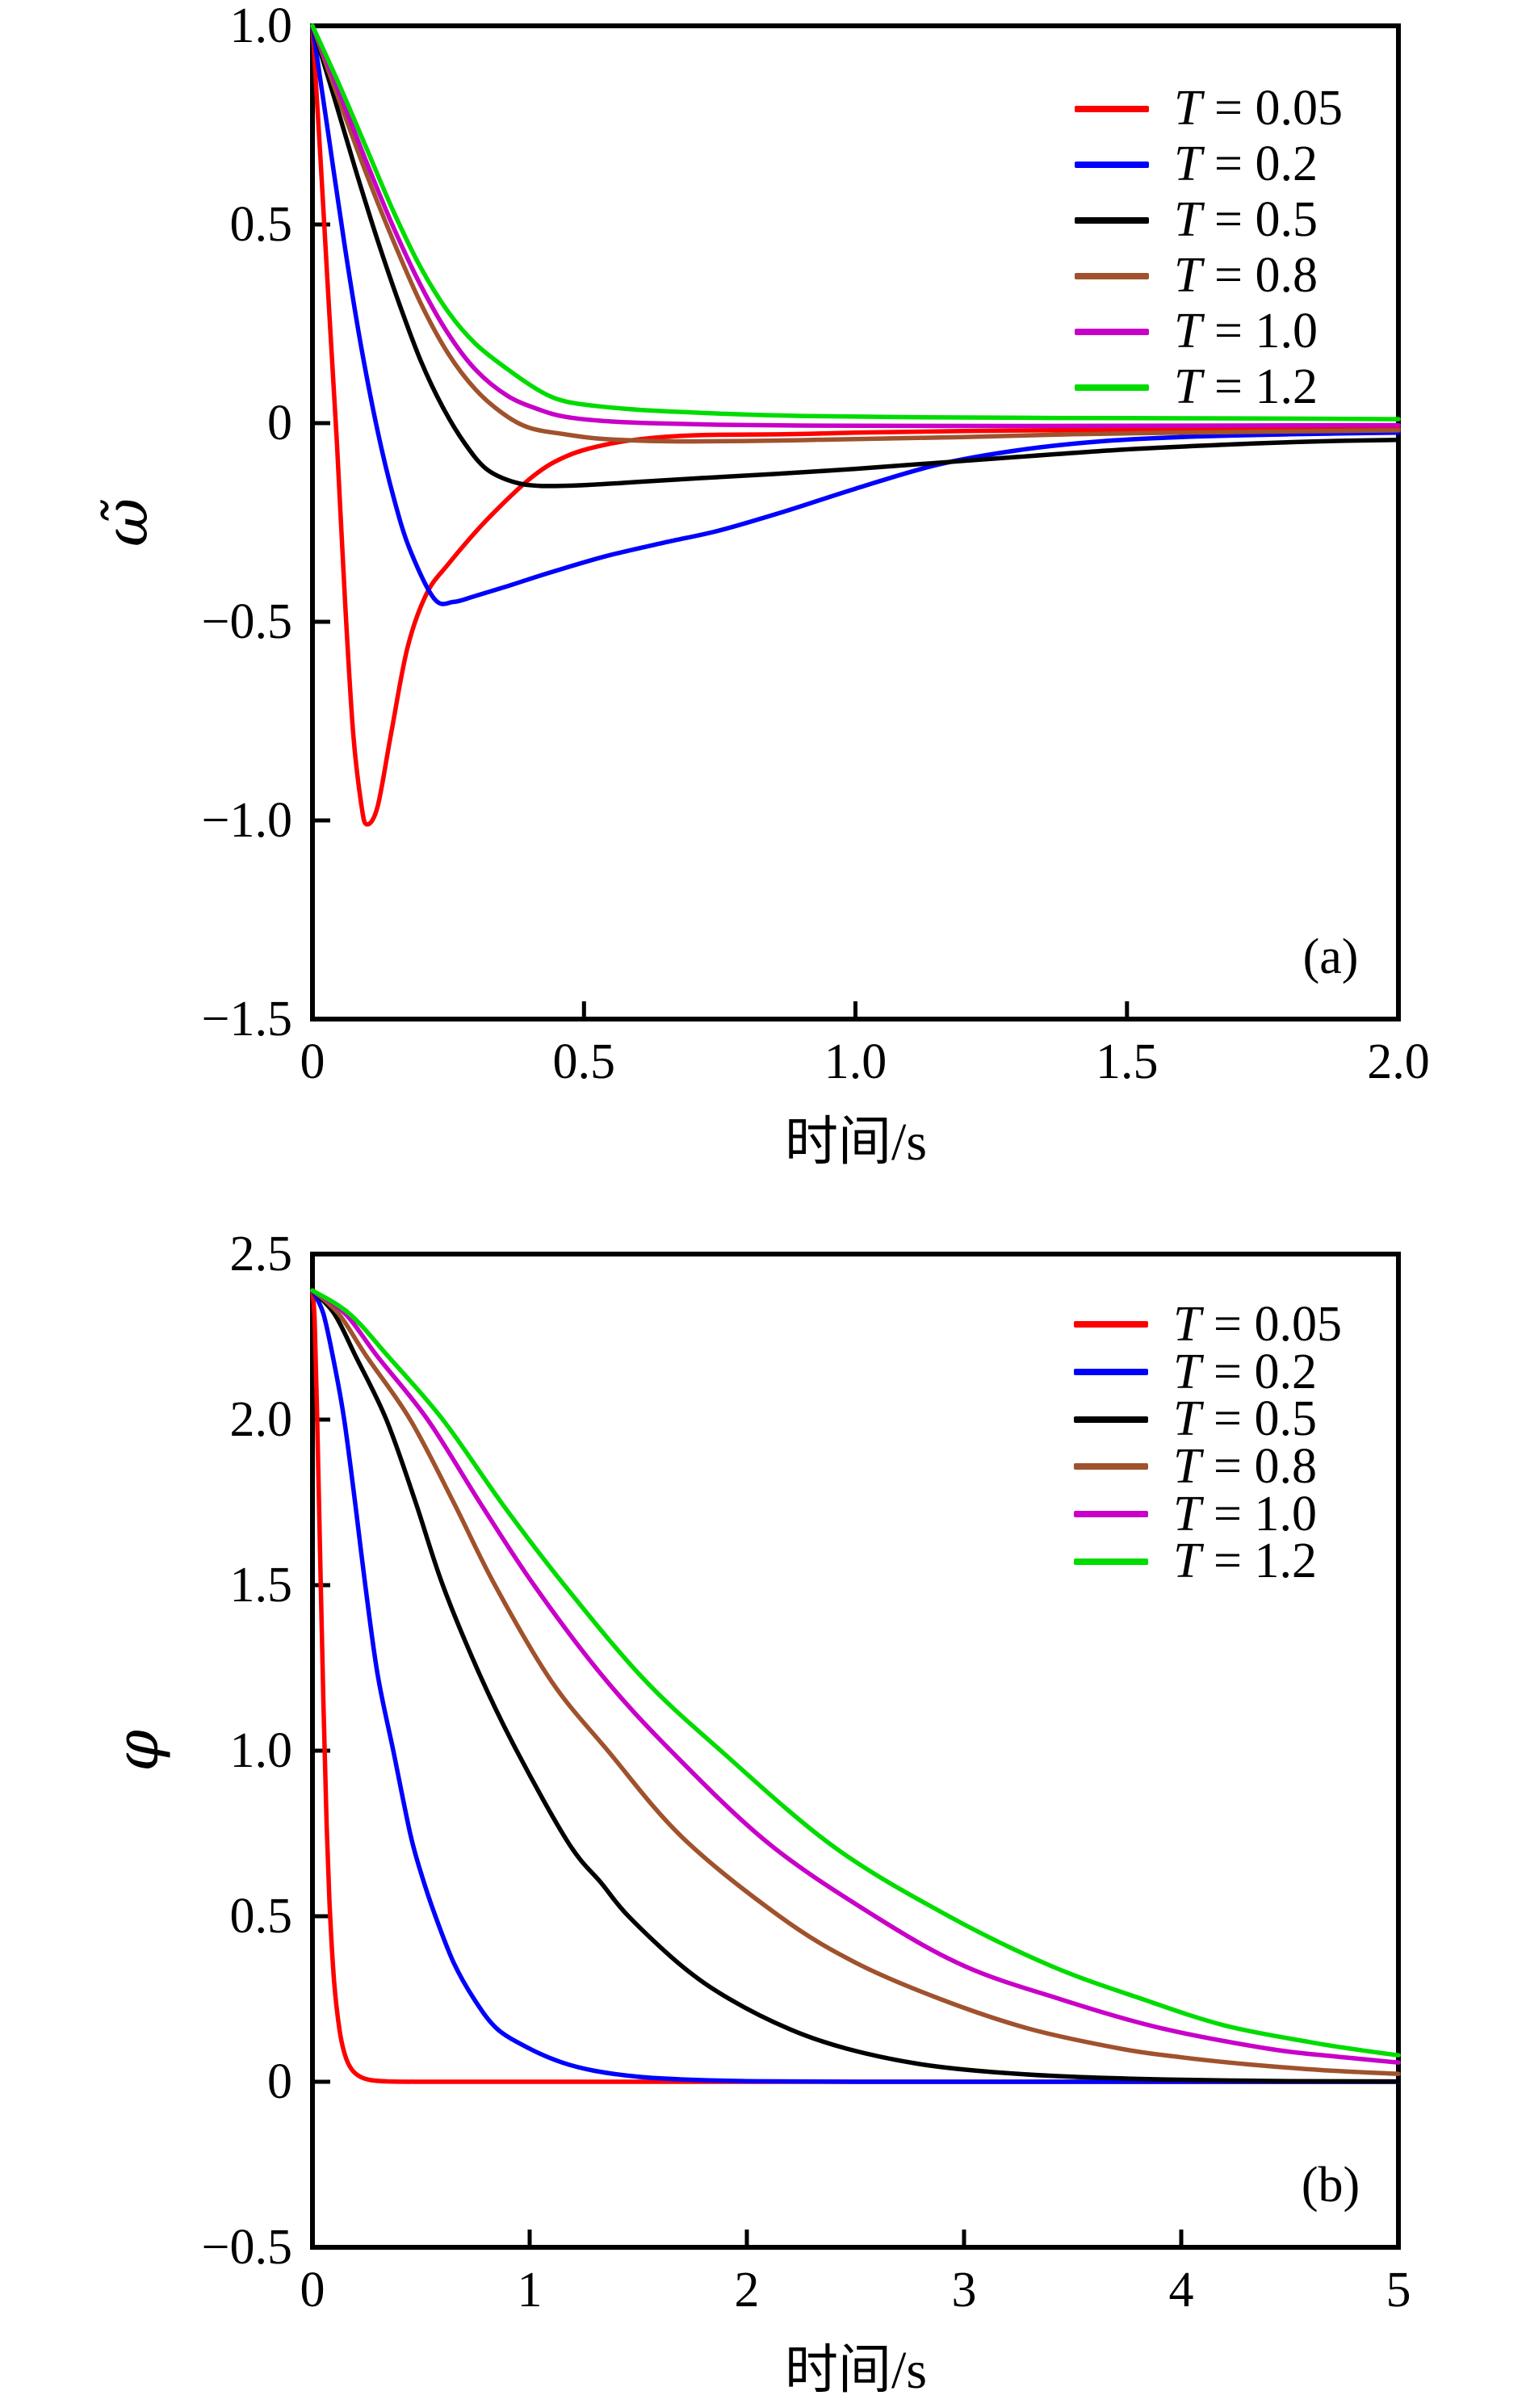 This screenshot has height=2408, width=1526. I want to click on ytick-1-1: 2.0, so click(261, 1419).